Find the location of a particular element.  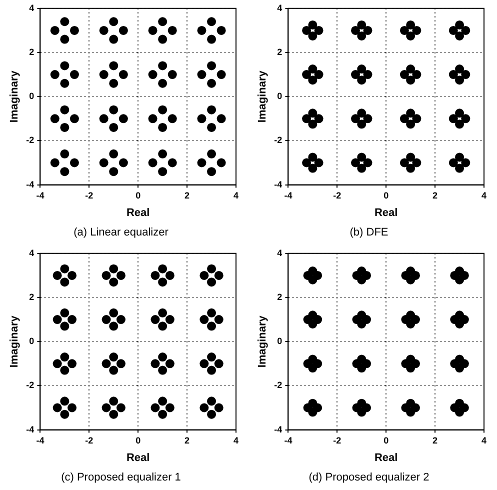

text: (b) DFE is located at coordinates (369, 232).